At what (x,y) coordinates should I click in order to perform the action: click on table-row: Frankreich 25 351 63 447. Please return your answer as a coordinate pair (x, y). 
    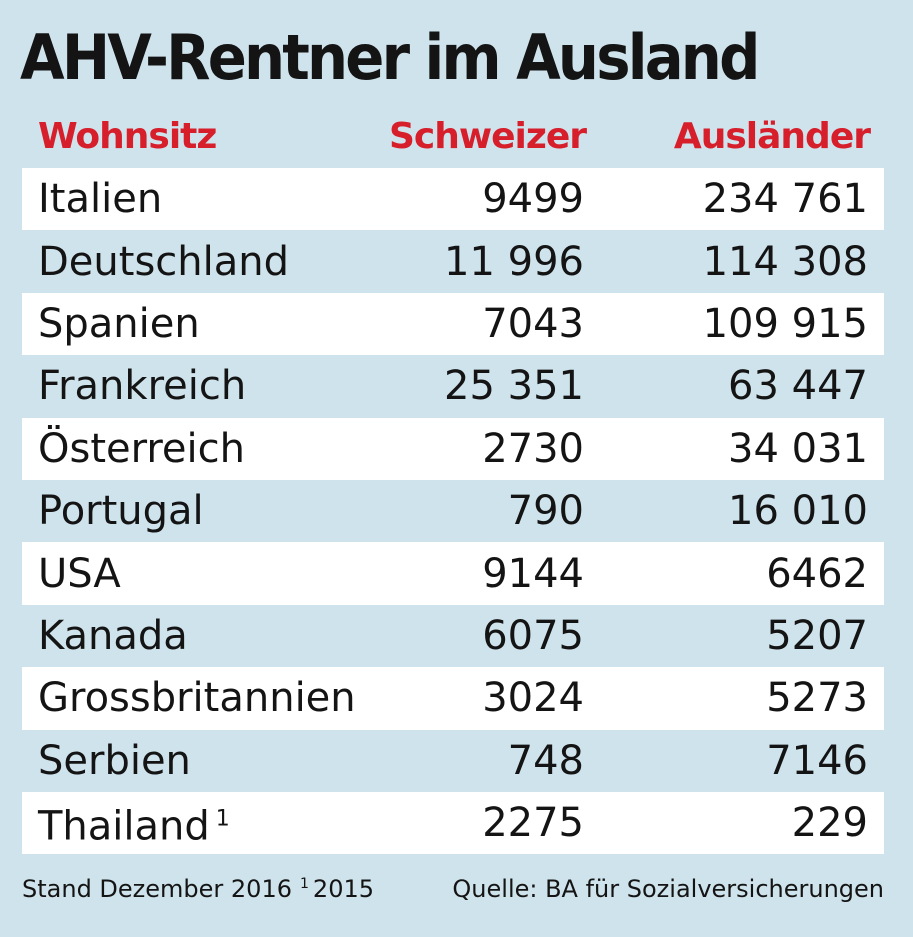
    Looking at the image, I should click on (453, 386).